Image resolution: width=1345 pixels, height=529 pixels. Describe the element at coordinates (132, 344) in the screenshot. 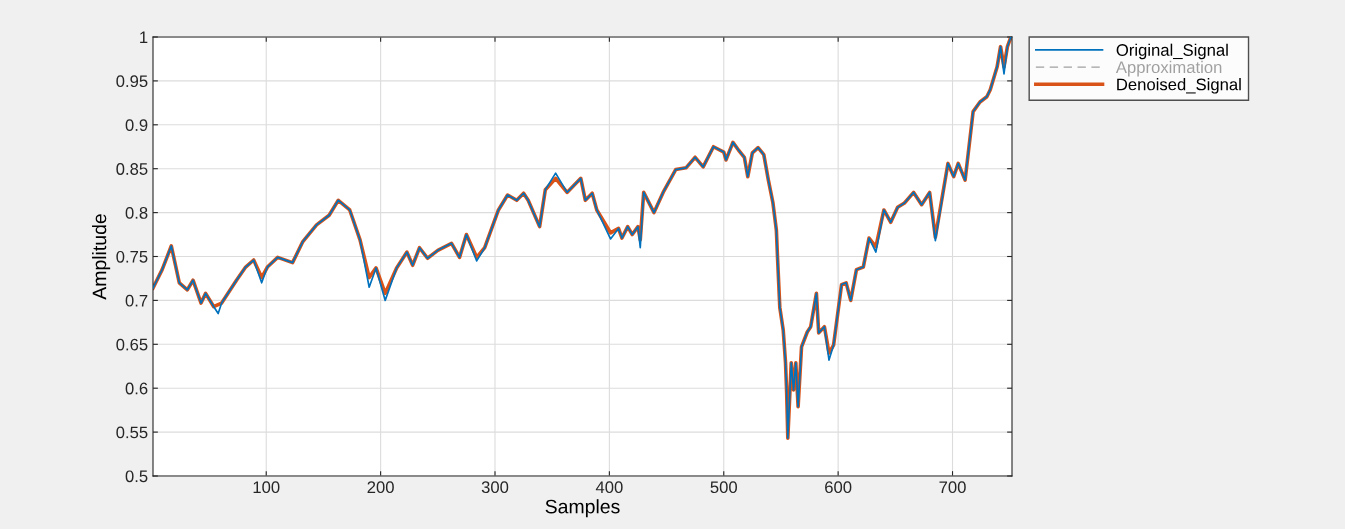

I see `y-tick-label: 0.65` at that location.